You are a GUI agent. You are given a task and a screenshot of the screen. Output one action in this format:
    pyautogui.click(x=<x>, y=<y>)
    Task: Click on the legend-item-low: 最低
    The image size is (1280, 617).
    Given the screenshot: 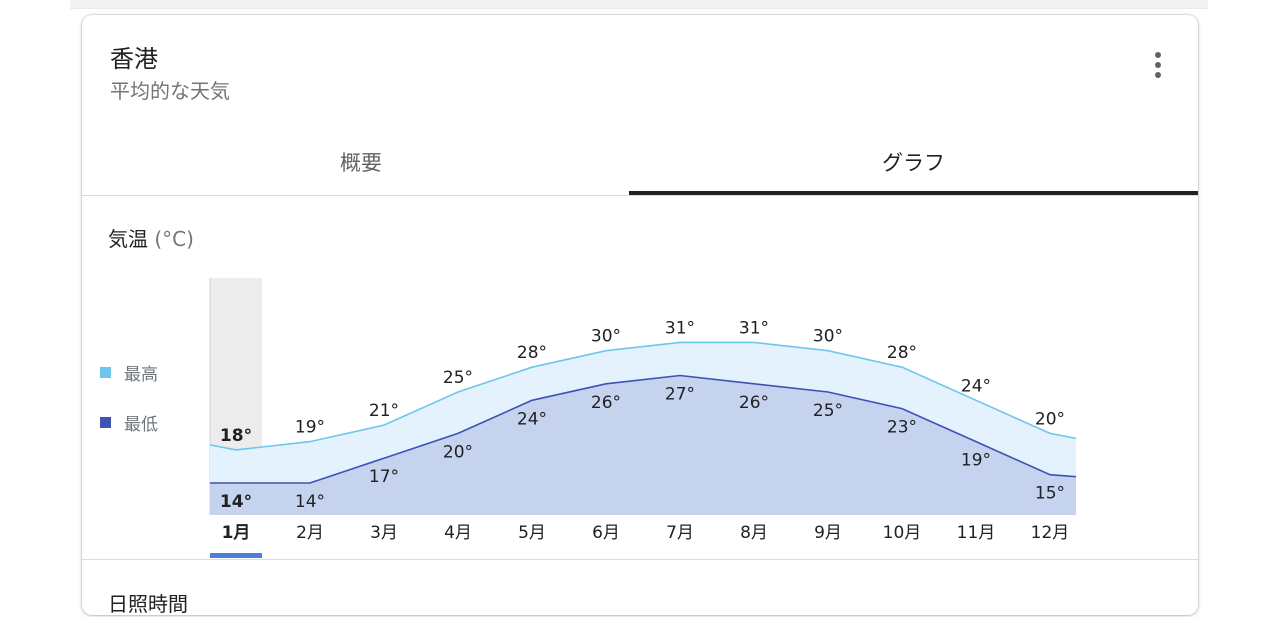 What is the action you would take?
    pyautogui.click(x=129, y=422)
    